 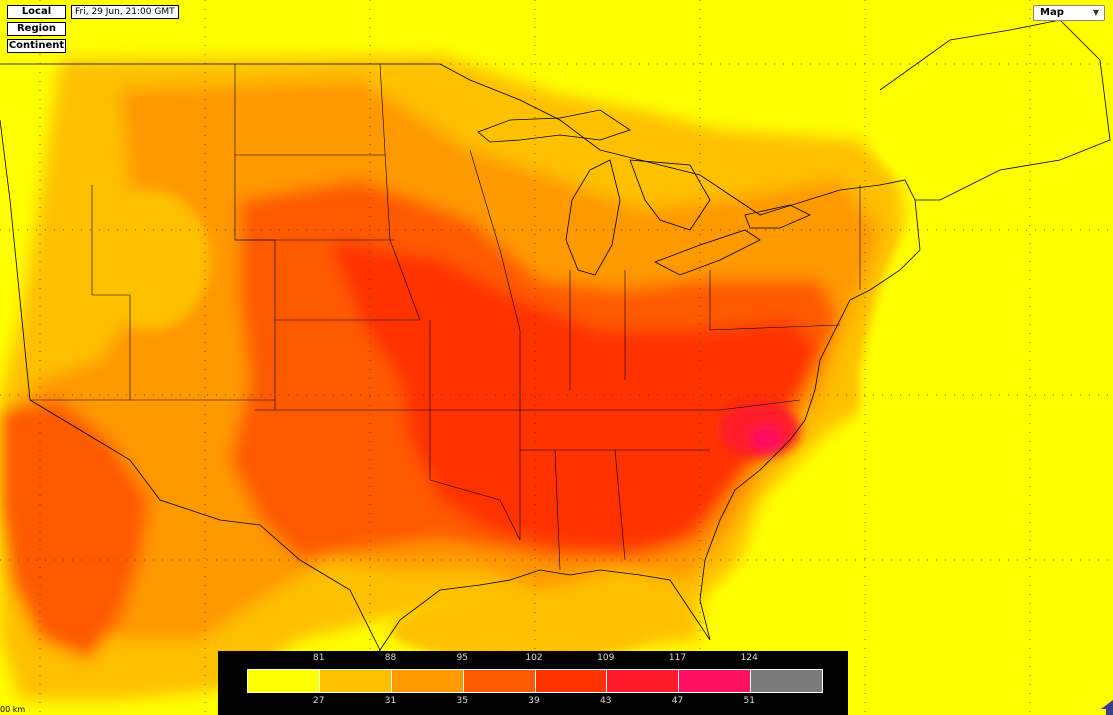 I want to click on legend-tick-fahrenheit: 117, so click(x=677, y=658).